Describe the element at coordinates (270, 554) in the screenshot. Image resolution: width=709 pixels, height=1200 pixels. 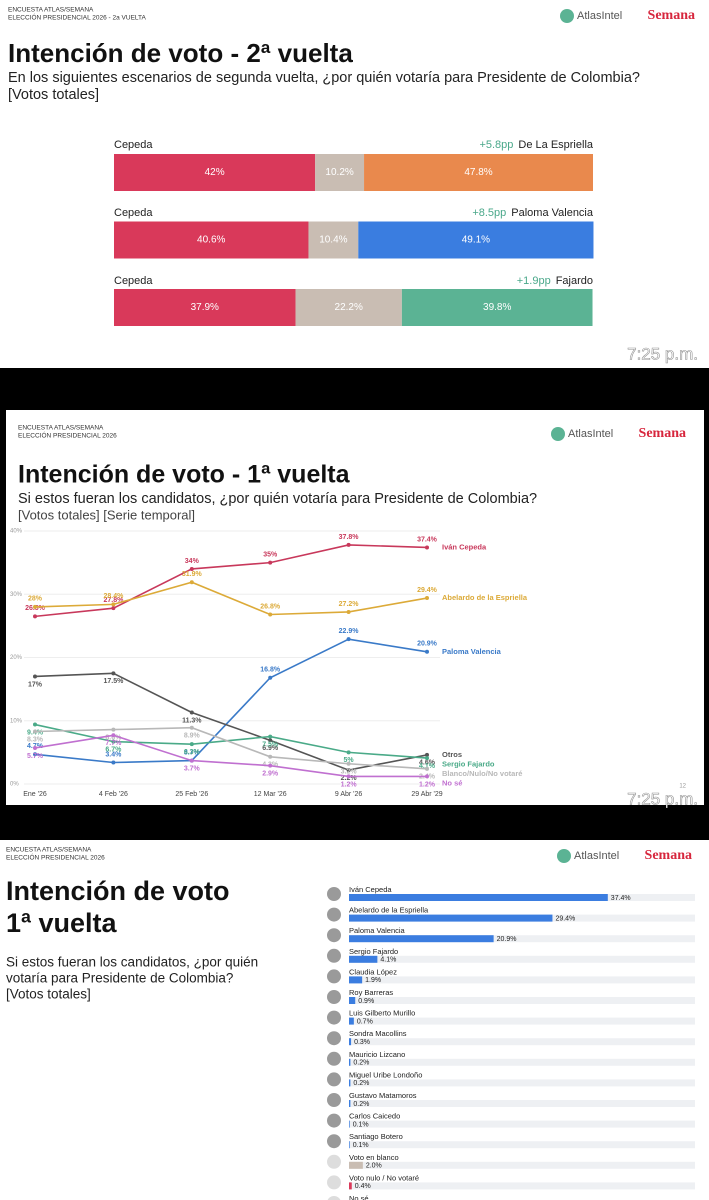
I see `point-label: 35%` at that location.